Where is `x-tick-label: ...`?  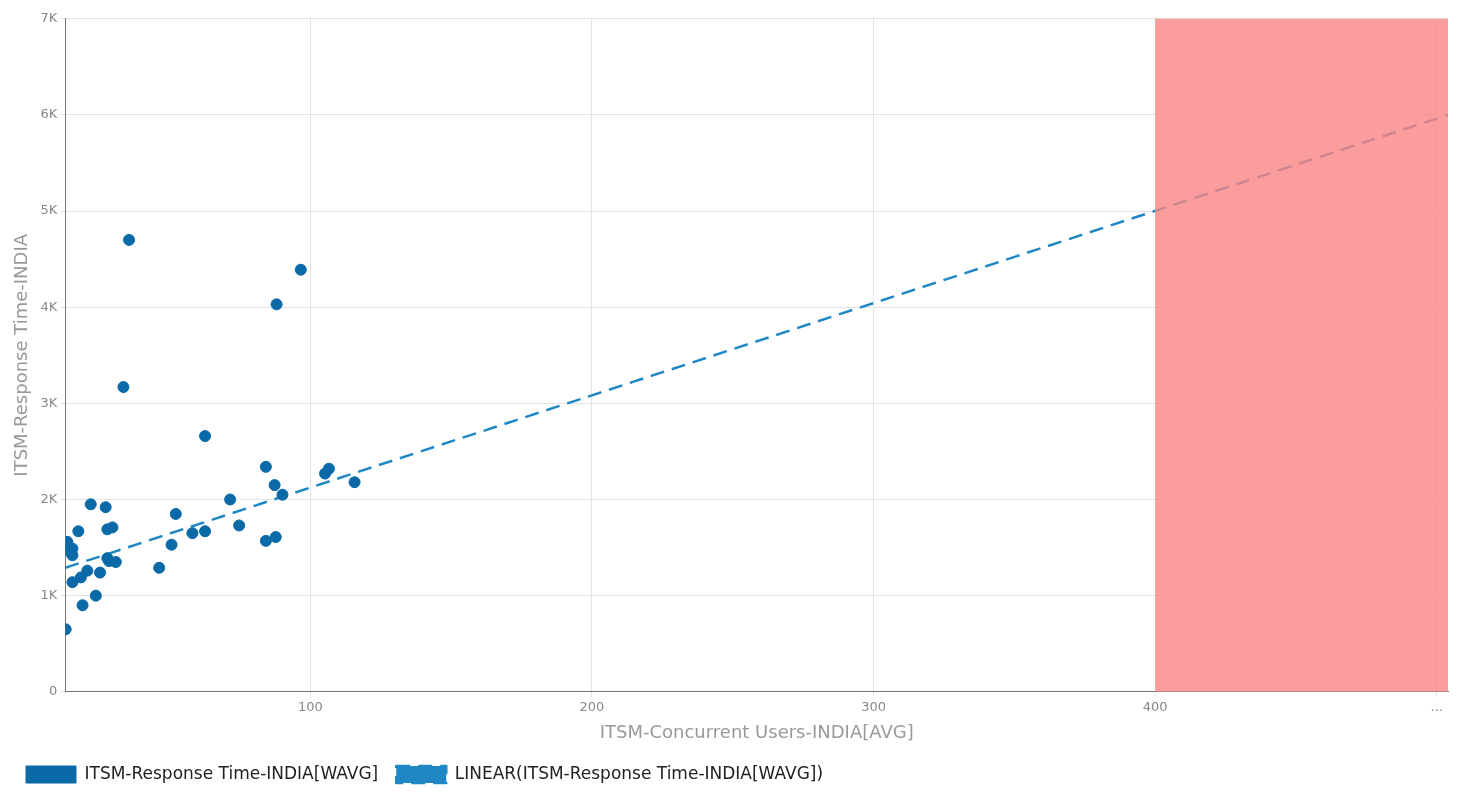 x-tick-label: ... is located at coordinates (1436, 706).